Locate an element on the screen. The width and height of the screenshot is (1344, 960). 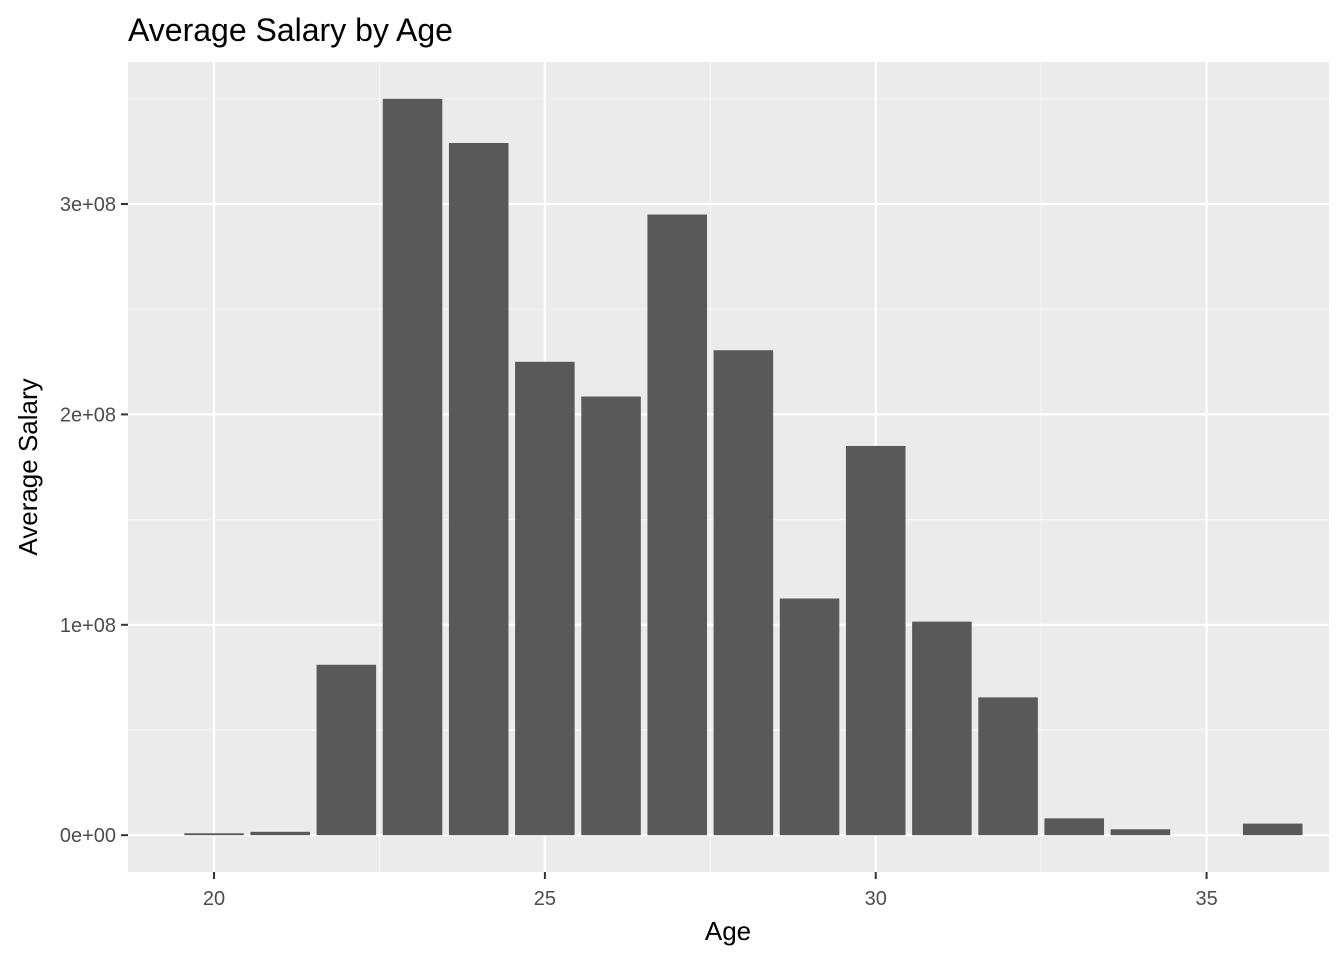
y-tick-label: 2e+08 is located at coordinates (88, 415).